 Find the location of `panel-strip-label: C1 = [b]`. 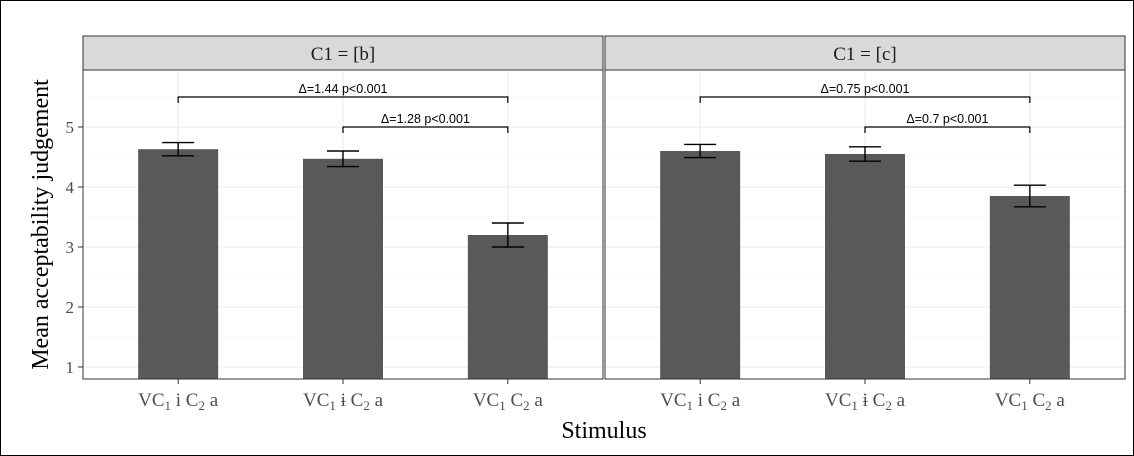

panel-strip-label: C1 = [b] is located at coordinates (343, 54).